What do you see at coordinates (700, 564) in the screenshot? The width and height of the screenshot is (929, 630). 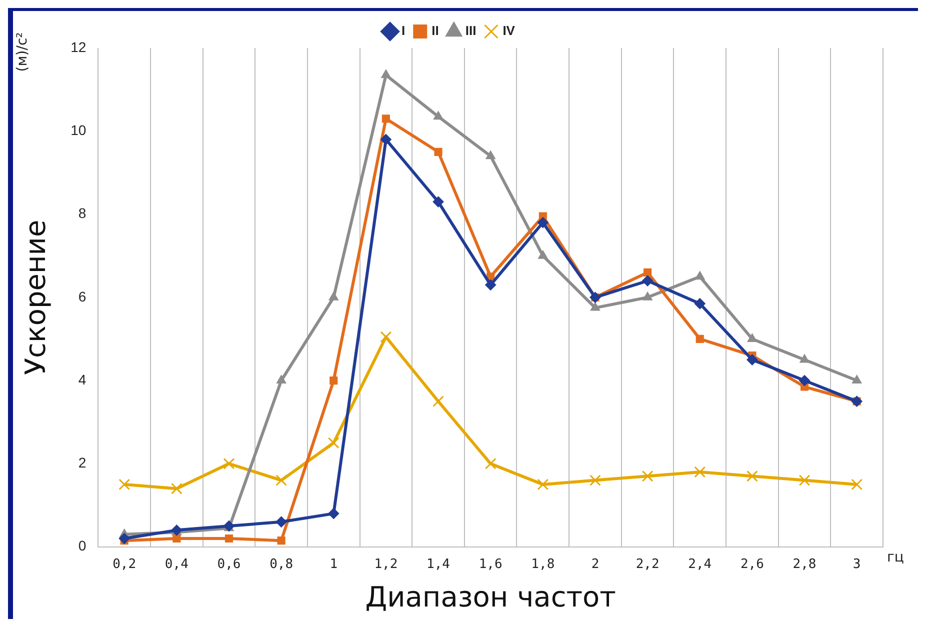 I see `x-tick-label: 2,4` at bounding box center [700, 564].